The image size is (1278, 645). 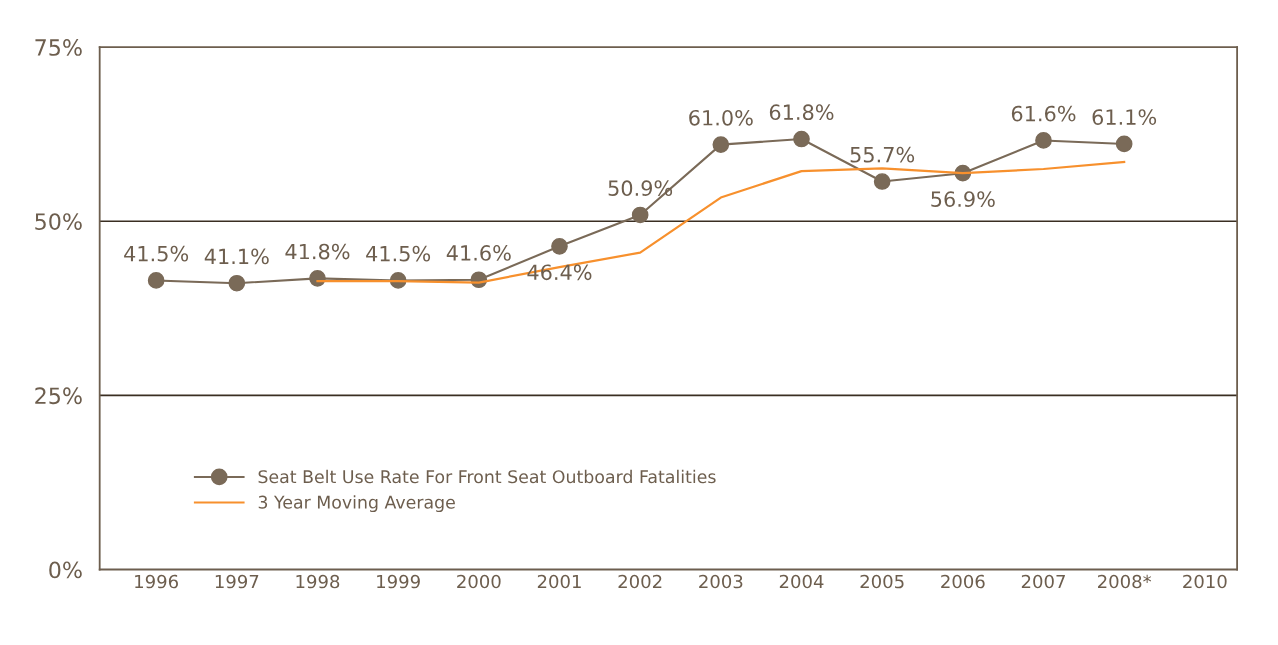 I want to click on x-tick-label: 2001, so click(x=559, y=581).